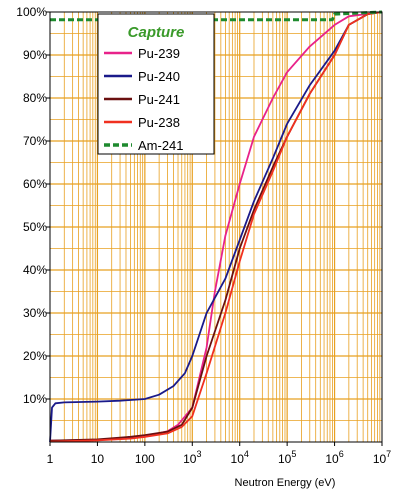 This screenshot has height=492, width=400. What do you see at coordinates (159, 99) in the screenshot?
I see `legend-label-pu-241: Pu-241` at bounding box center [159, 99].